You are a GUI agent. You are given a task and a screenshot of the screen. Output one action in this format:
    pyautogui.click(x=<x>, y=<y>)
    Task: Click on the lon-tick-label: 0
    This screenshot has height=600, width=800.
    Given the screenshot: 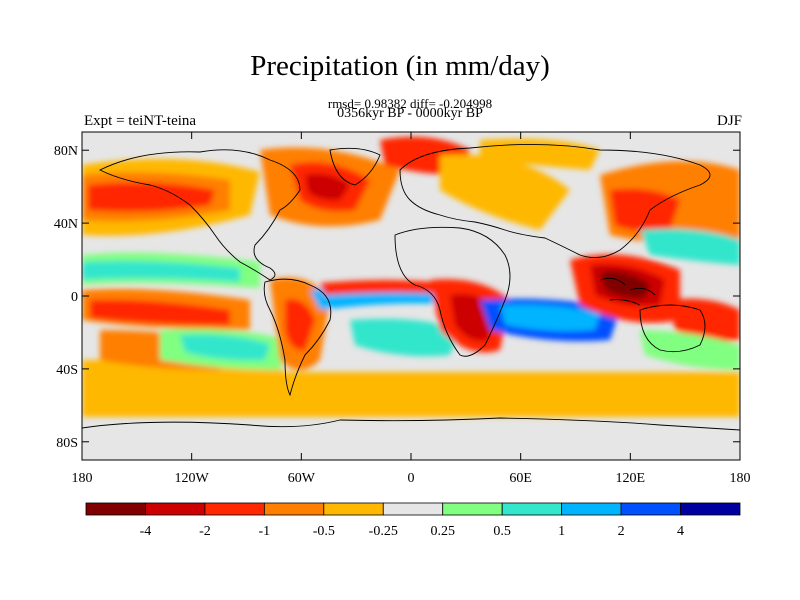 What is the action you would take?
    pyautogui.click(x=411, y=478)
    